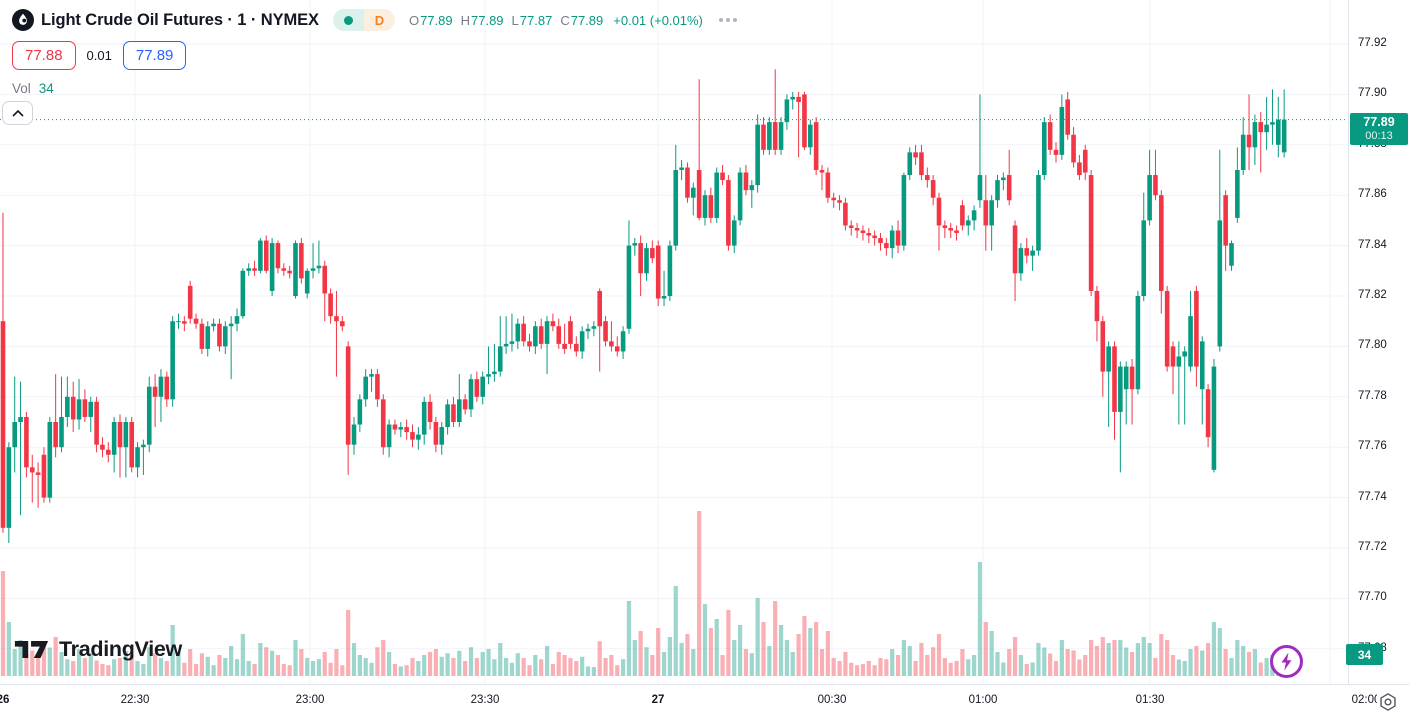  Describe the element at coordinates (1372, 295) in the screenshot. I see `price-tick-label: 77.82` at that location.